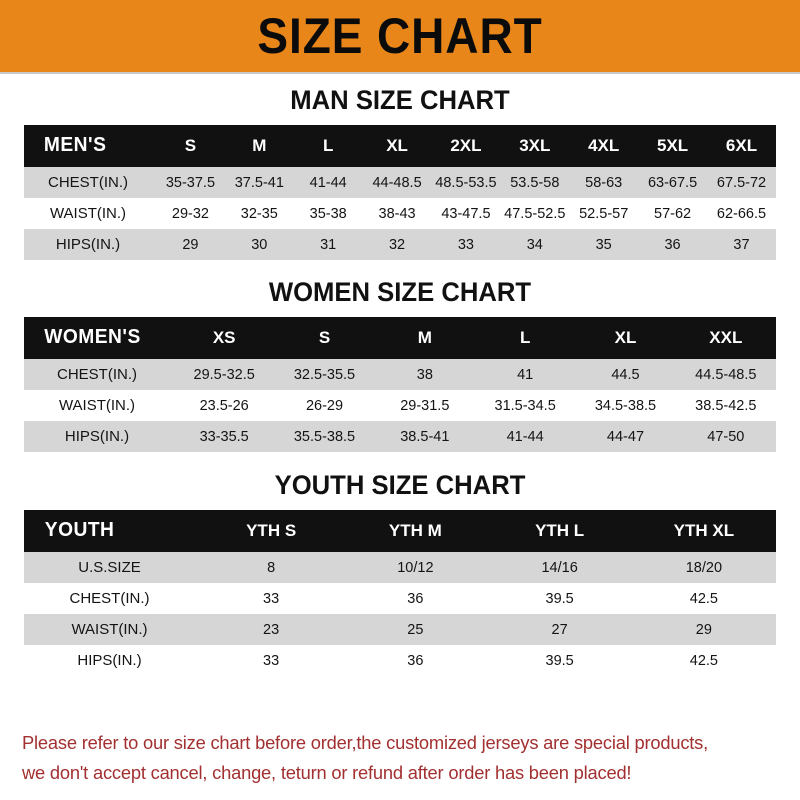  Describe the element at coordinates (466, 213) in the screenshot. I see `cell-man-1-4: 43-47.5` at that location.